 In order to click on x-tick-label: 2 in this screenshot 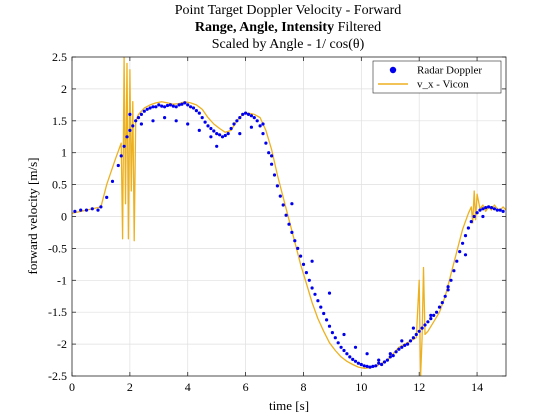, I will do `click(130, 387)`.